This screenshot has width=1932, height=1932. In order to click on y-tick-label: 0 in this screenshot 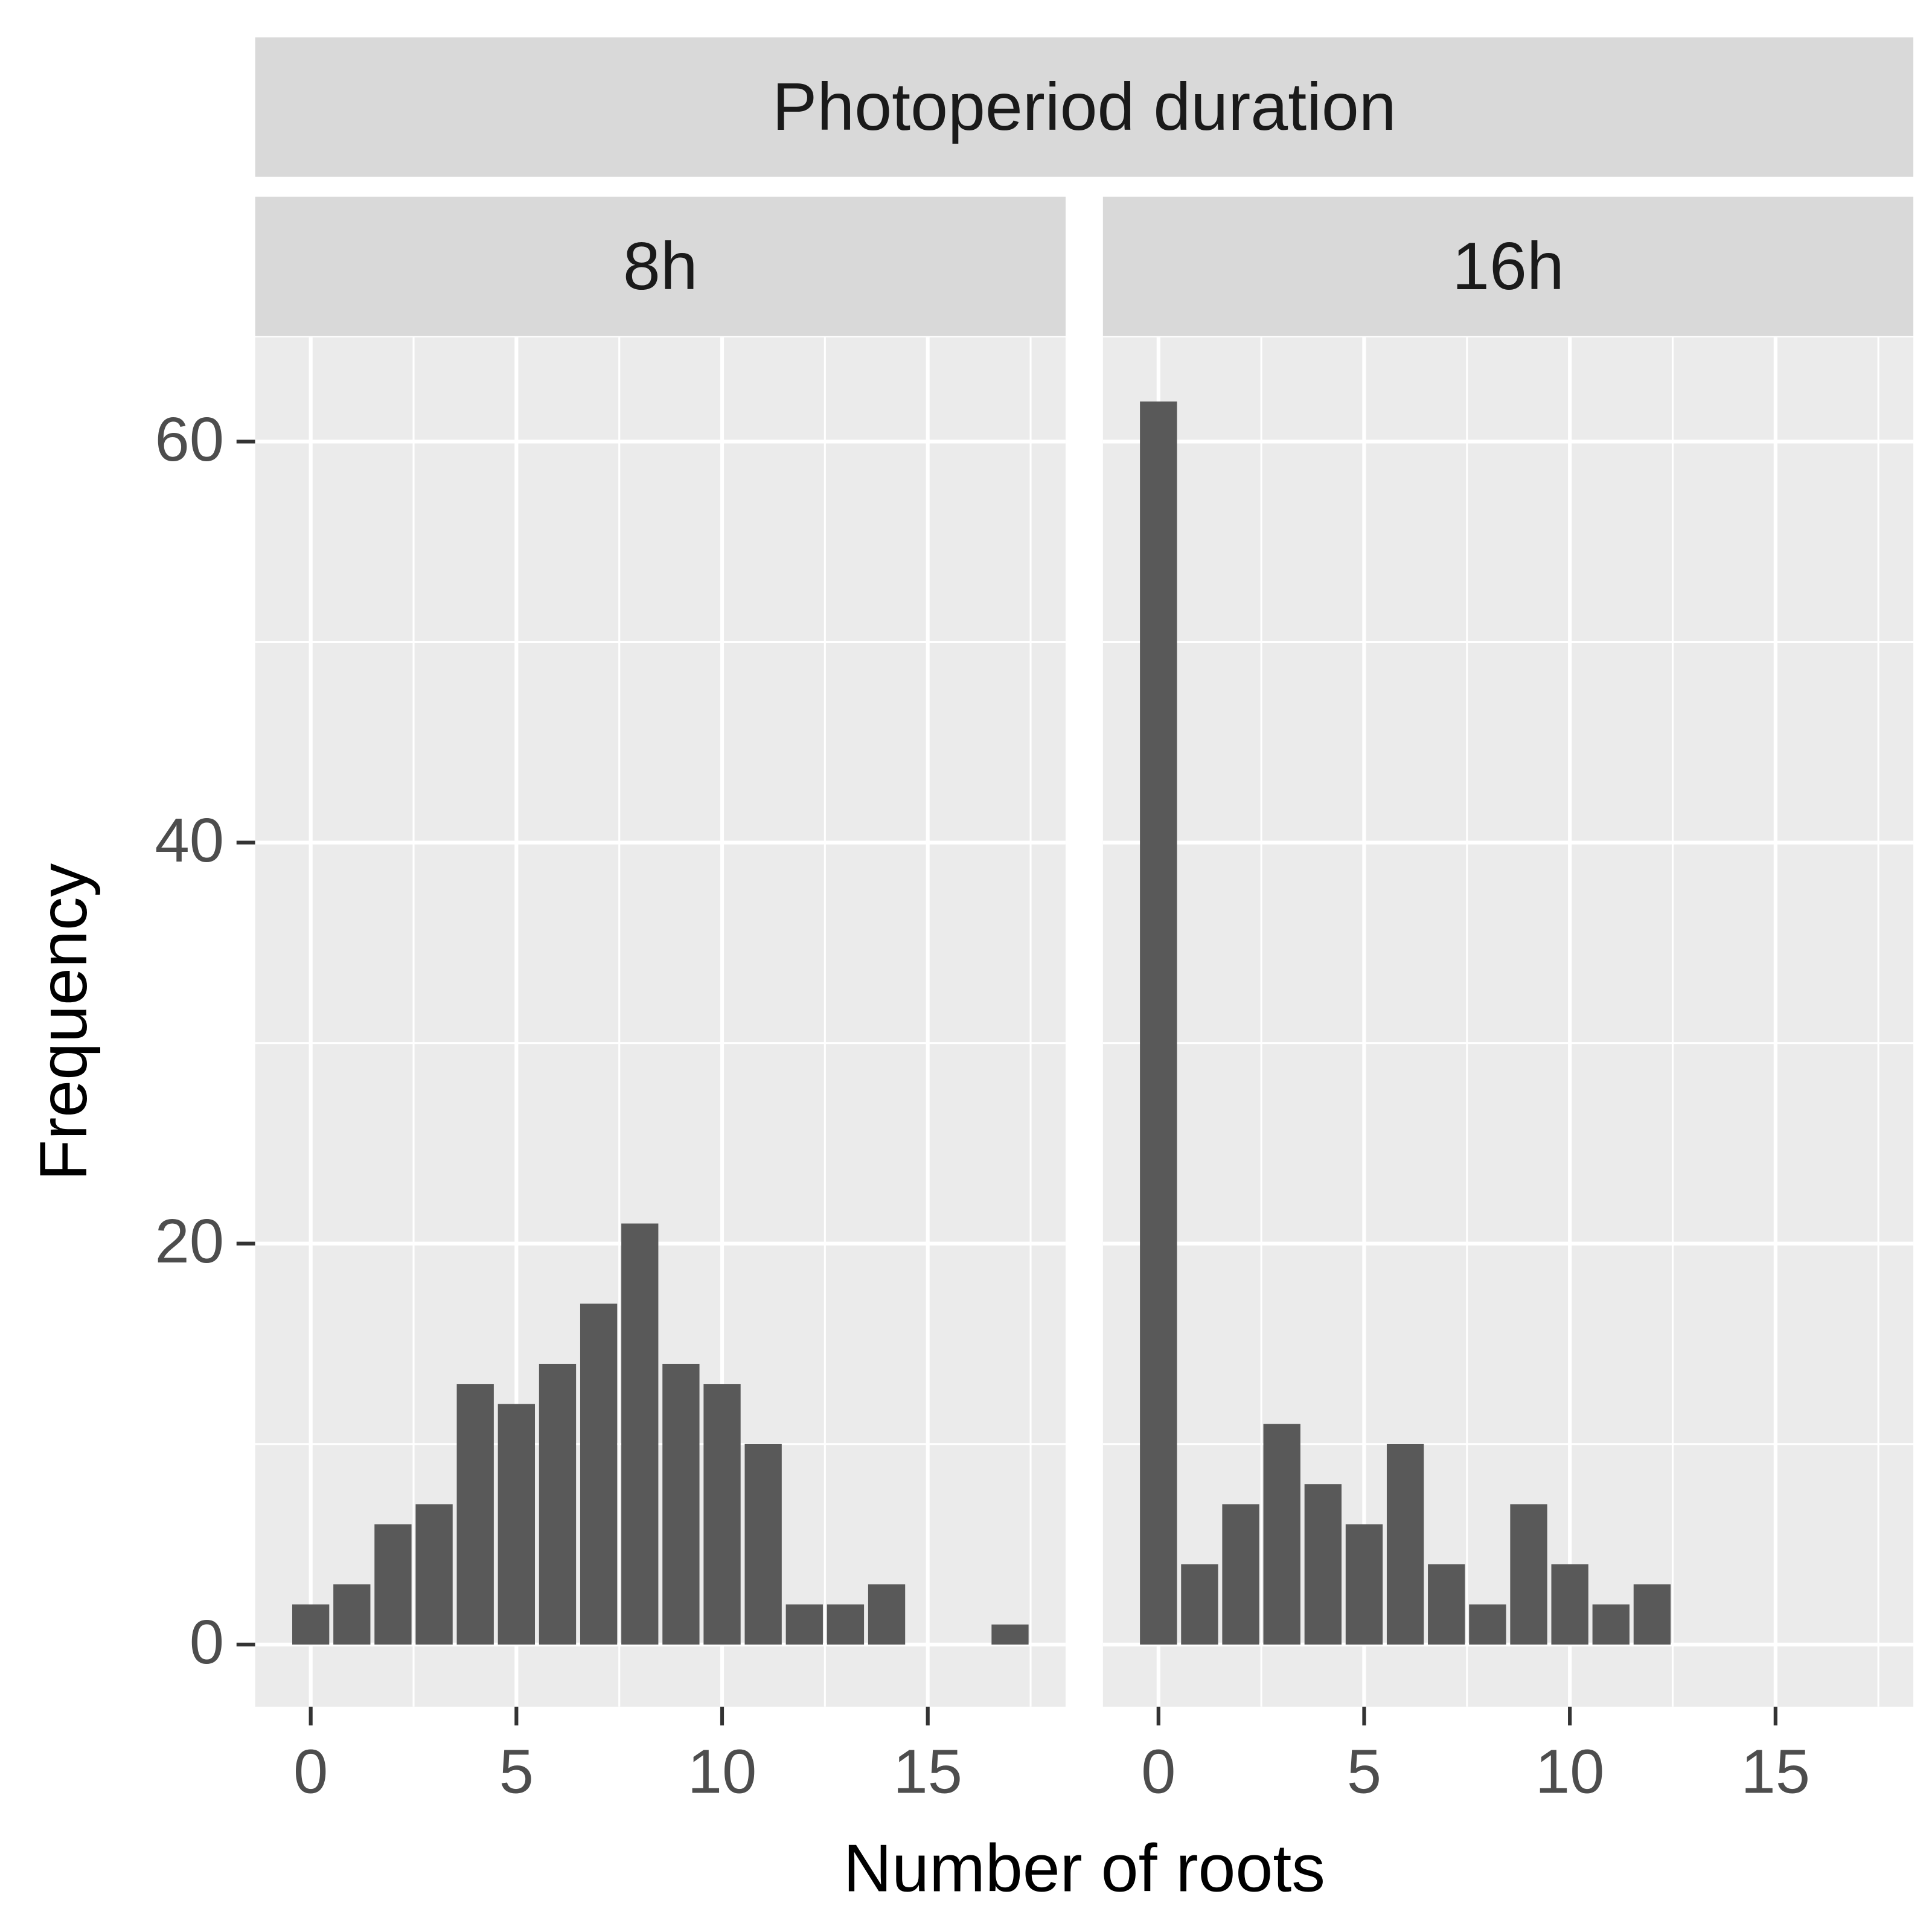, I will do `click(207, 1642)`.